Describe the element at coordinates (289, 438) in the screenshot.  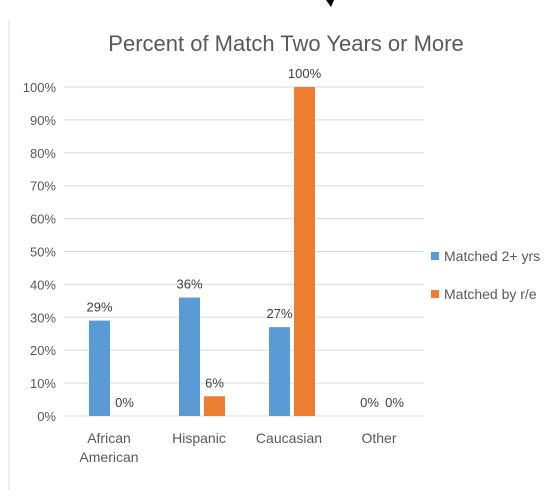
I see `category-label-2-0: Caucasian` at that location.